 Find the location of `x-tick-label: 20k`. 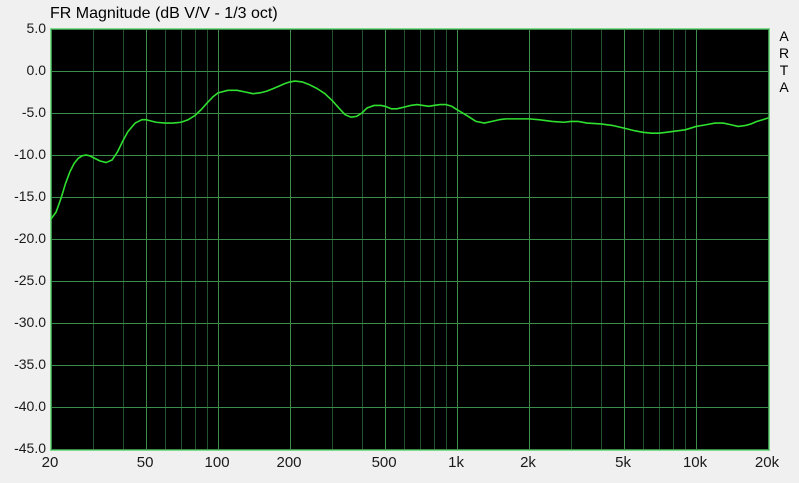

x-tick-label: 20k is located at coordinates (767, 462).